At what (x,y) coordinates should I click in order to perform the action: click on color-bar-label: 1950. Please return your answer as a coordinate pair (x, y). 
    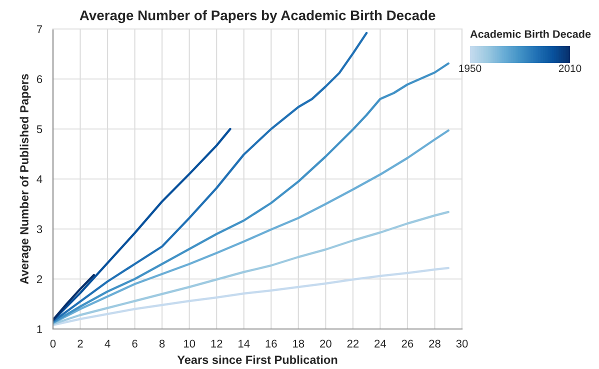
    Looking at the image, I should click on (470, 68).